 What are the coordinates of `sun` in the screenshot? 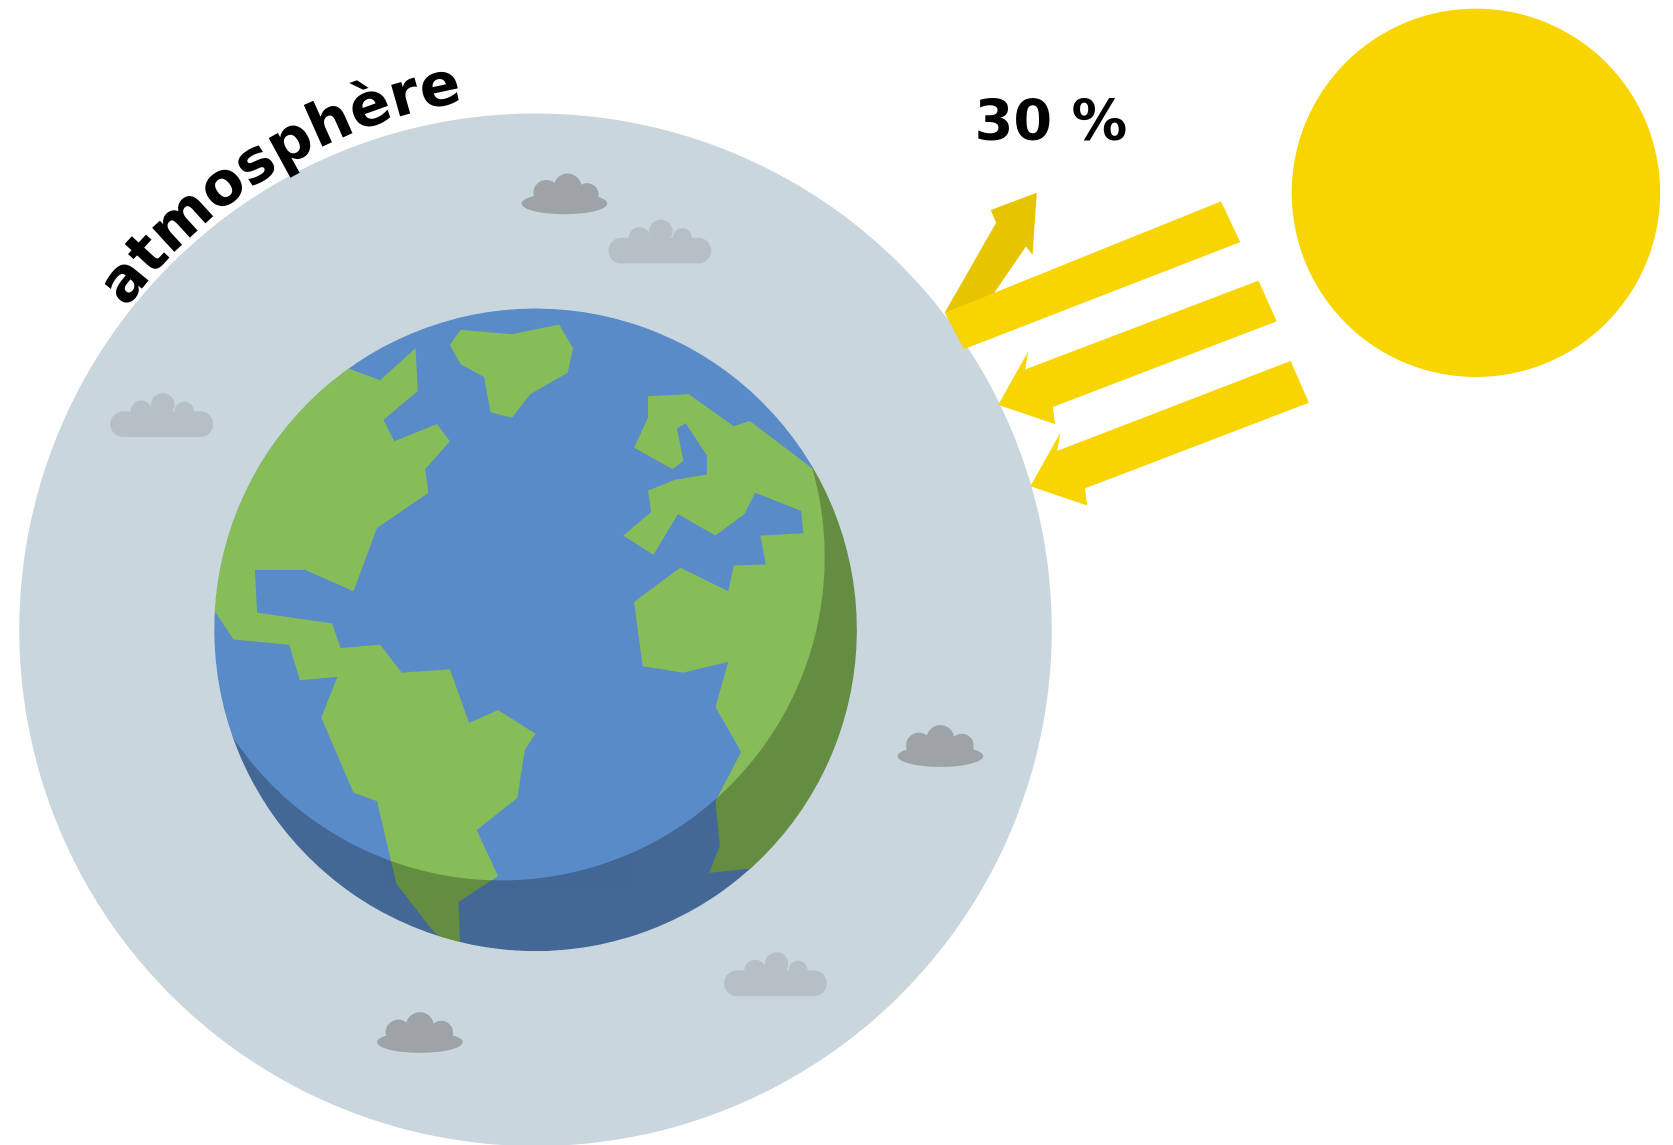 It's located at (1476, 193).